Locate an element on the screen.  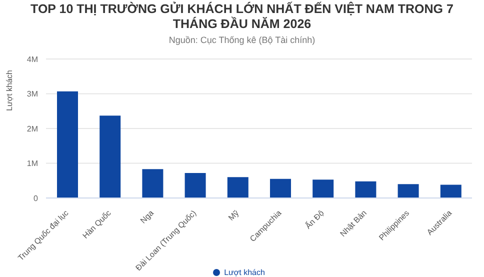
chart-title: TOP 10 THỊ TRƯỜNG GỬI KHÁCH LỚN NHẤT ĐẾN VIỆT NAM TRONG 7 THÁNG ĐẦU NĂM 2026 is located at coordinates (242, 16).